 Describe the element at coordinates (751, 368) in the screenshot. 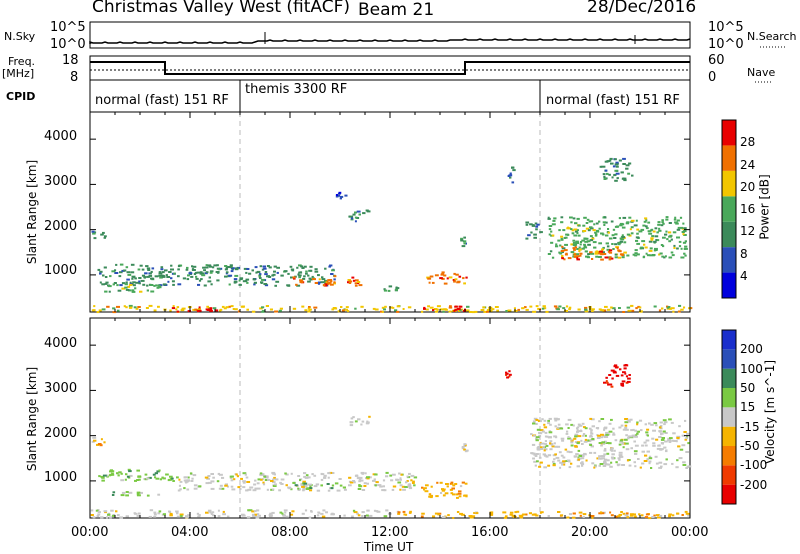

I see `colorbar-tick: 100` at that location.